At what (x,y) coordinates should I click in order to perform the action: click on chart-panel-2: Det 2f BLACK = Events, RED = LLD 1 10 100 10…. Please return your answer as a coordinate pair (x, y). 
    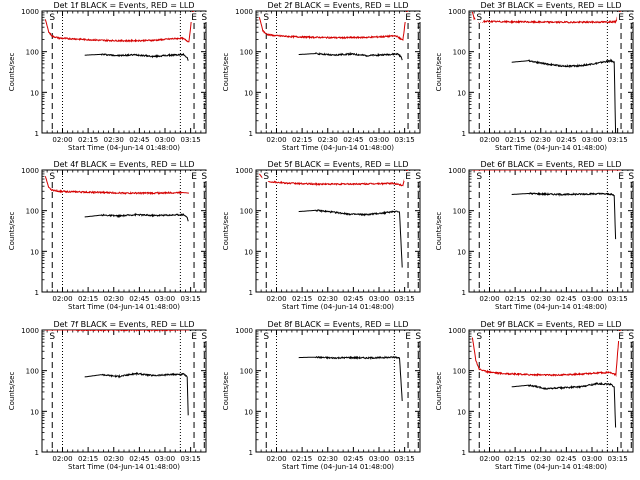
    Looking at the image, I should click on (322, 76).